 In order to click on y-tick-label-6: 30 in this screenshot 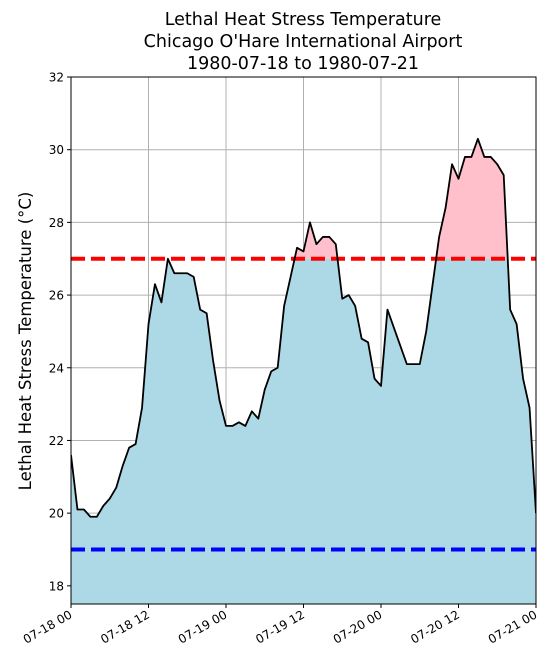, I will do `click(56, 150)`.